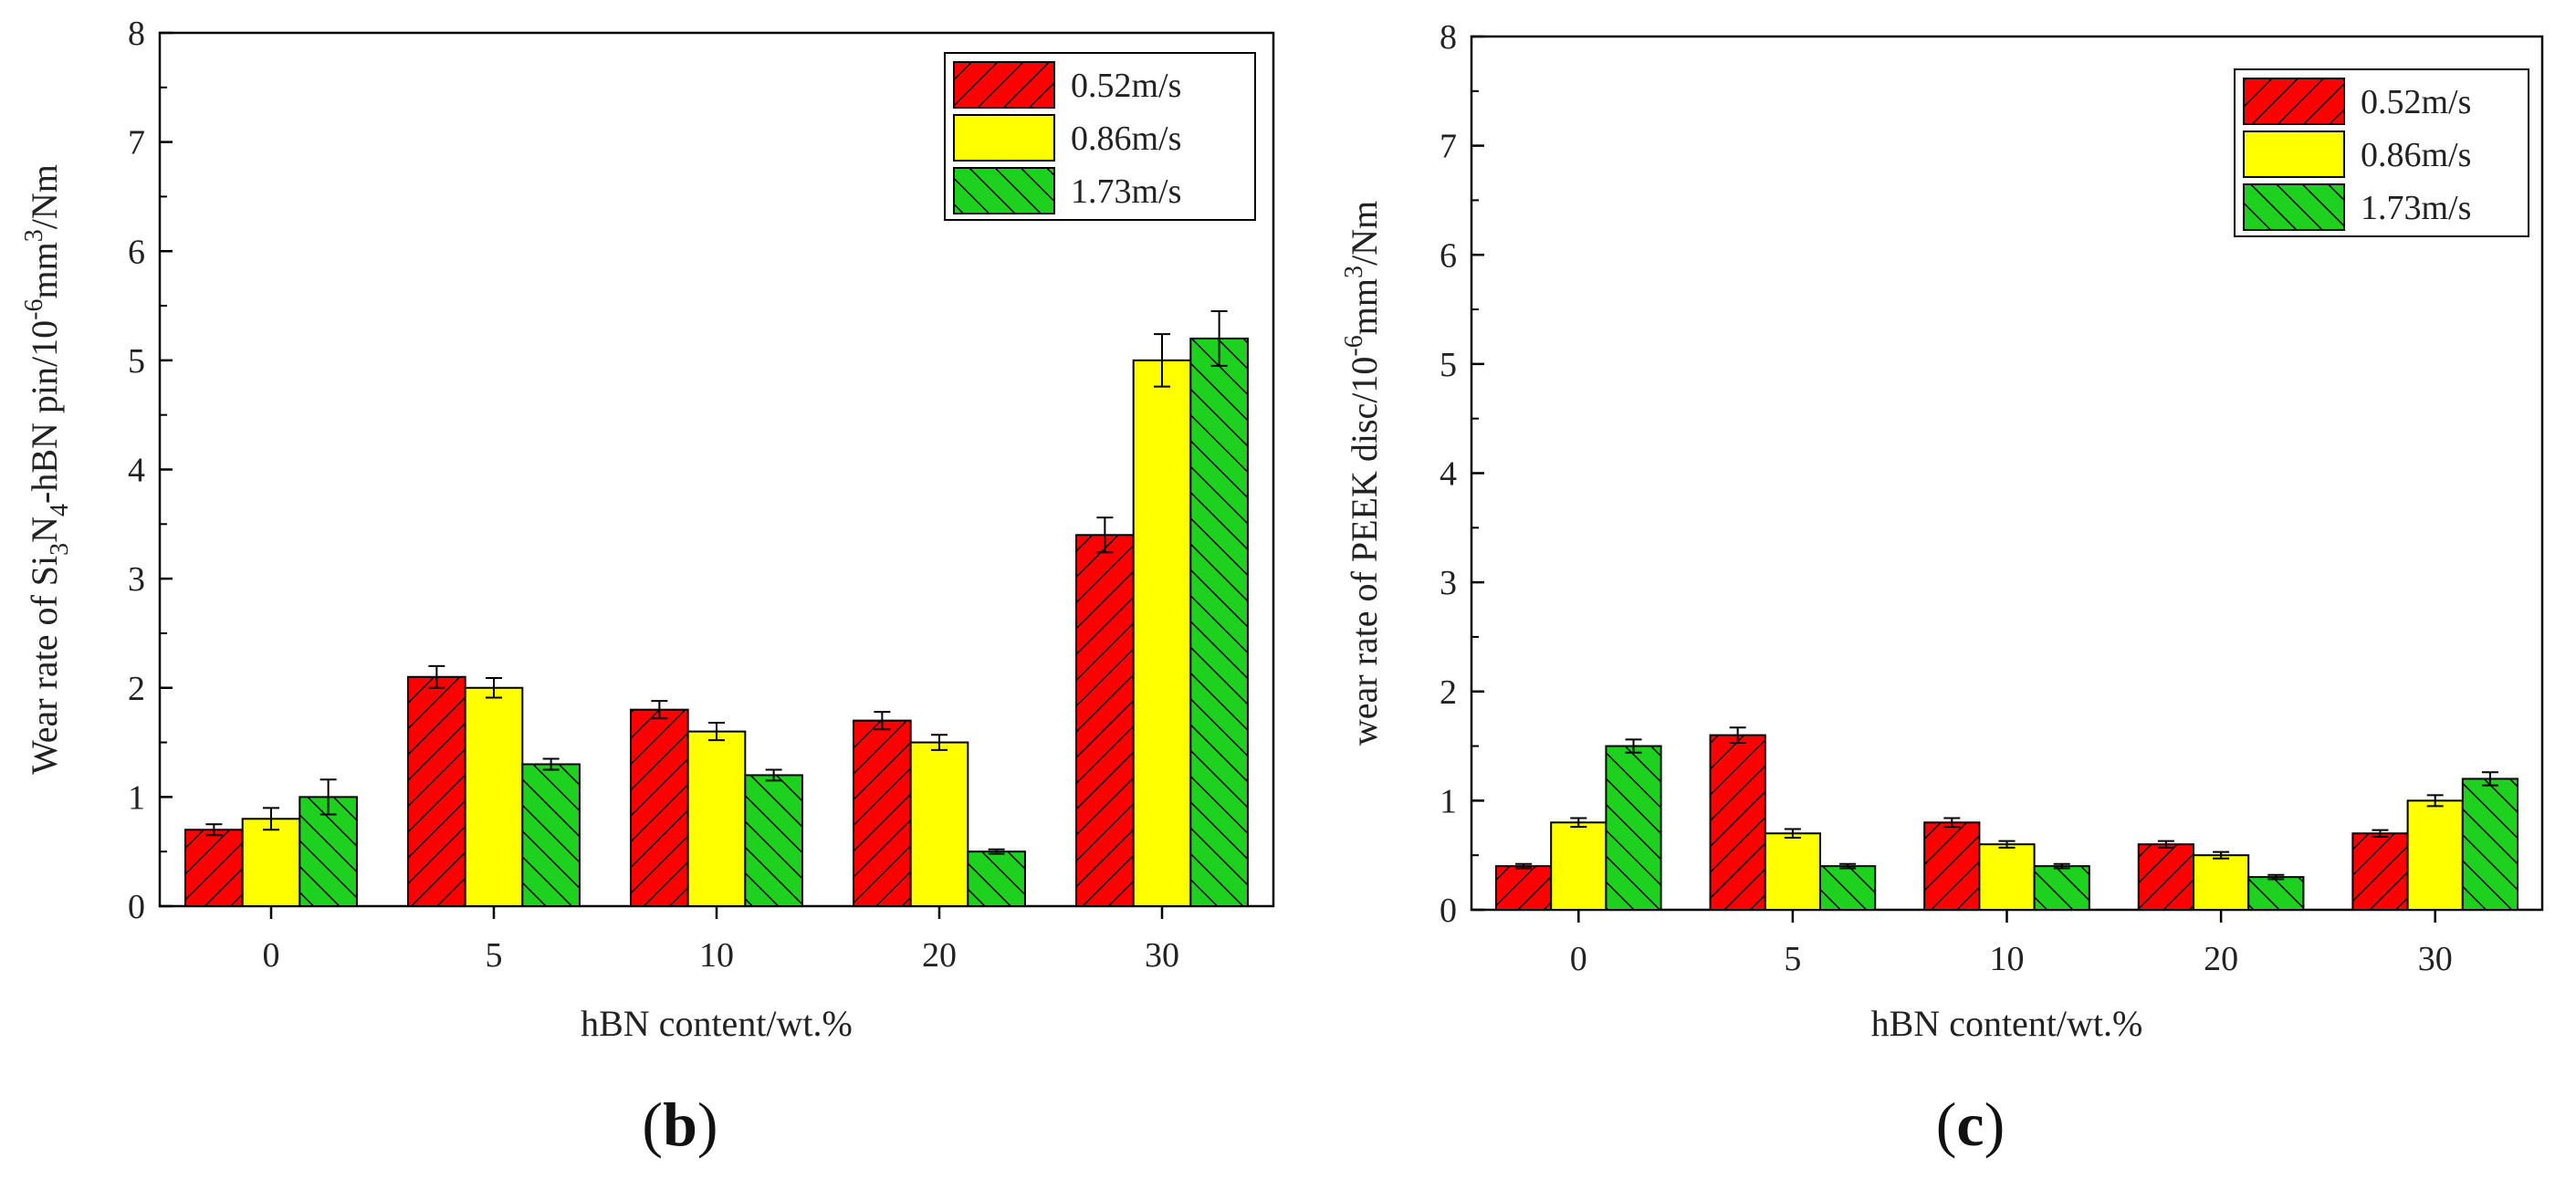 The image size is (2576, 1179). I want to click on y-axis-title-part: Wear rate of Si, so click(45, 665).